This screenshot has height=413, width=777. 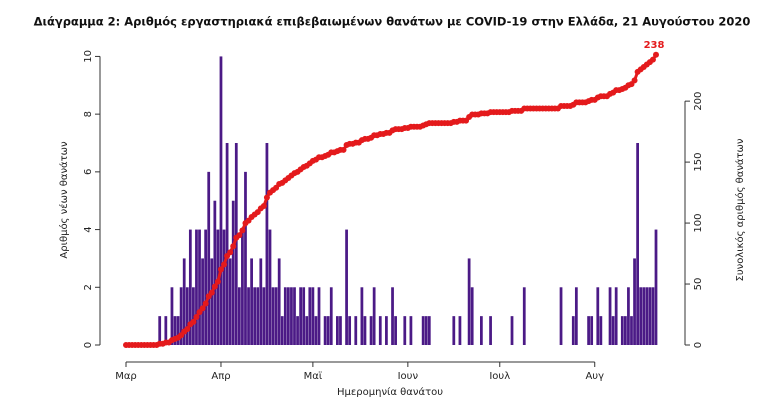 I want to click on y-tick-label: 4, so click(x=88, y=229).